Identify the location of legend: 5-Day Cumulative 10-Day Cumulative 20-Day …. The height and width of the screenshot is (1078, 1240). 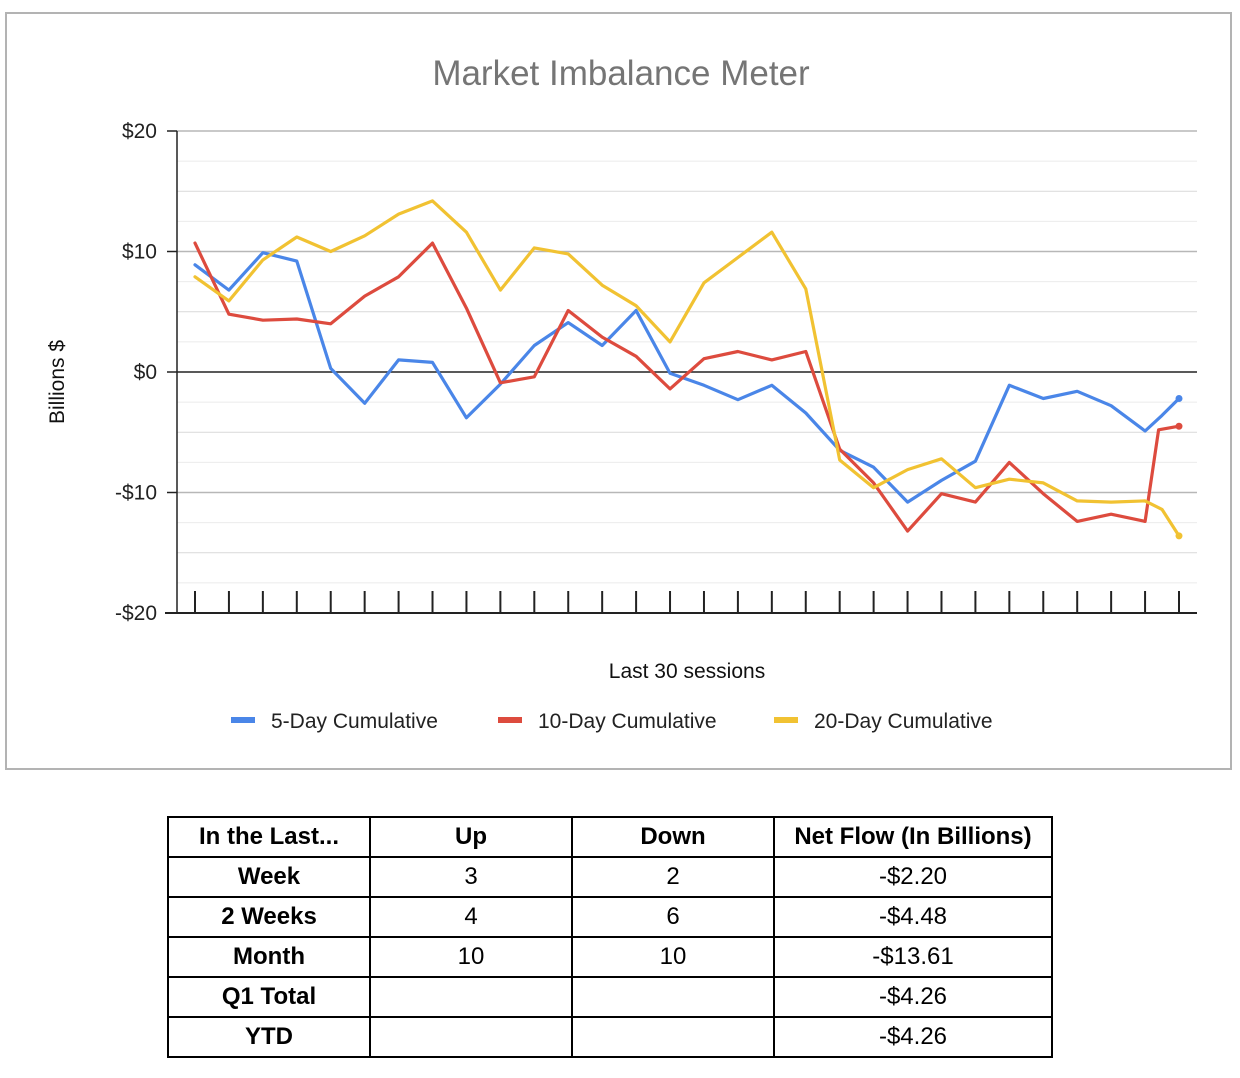
(612, 721).